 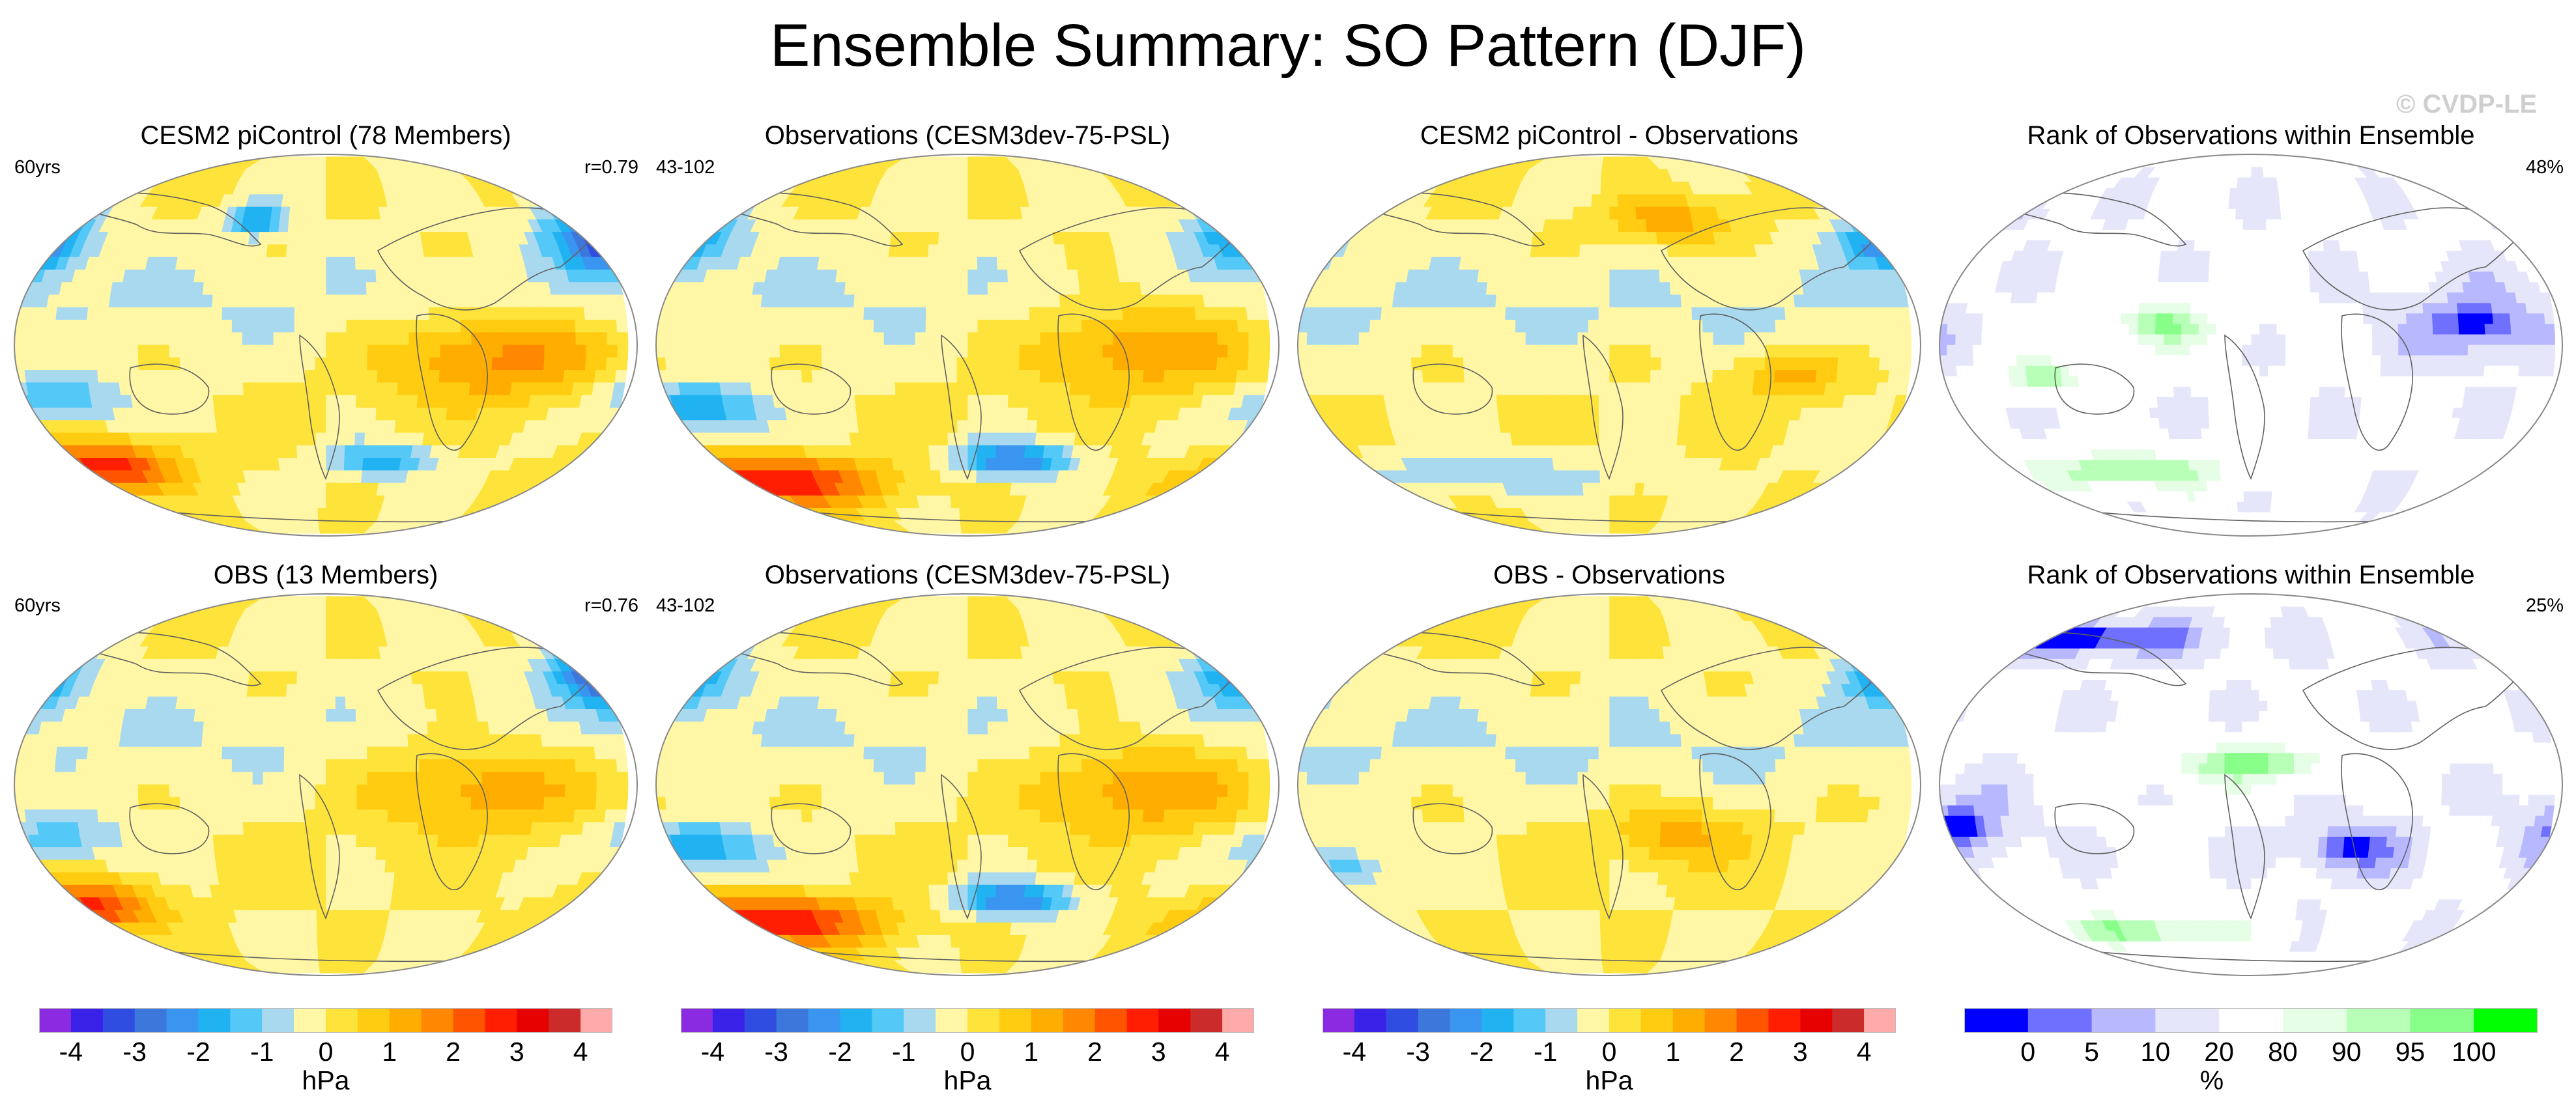 I want to click on colorbar-unit-label: %, so click(x=2211, y=1080).